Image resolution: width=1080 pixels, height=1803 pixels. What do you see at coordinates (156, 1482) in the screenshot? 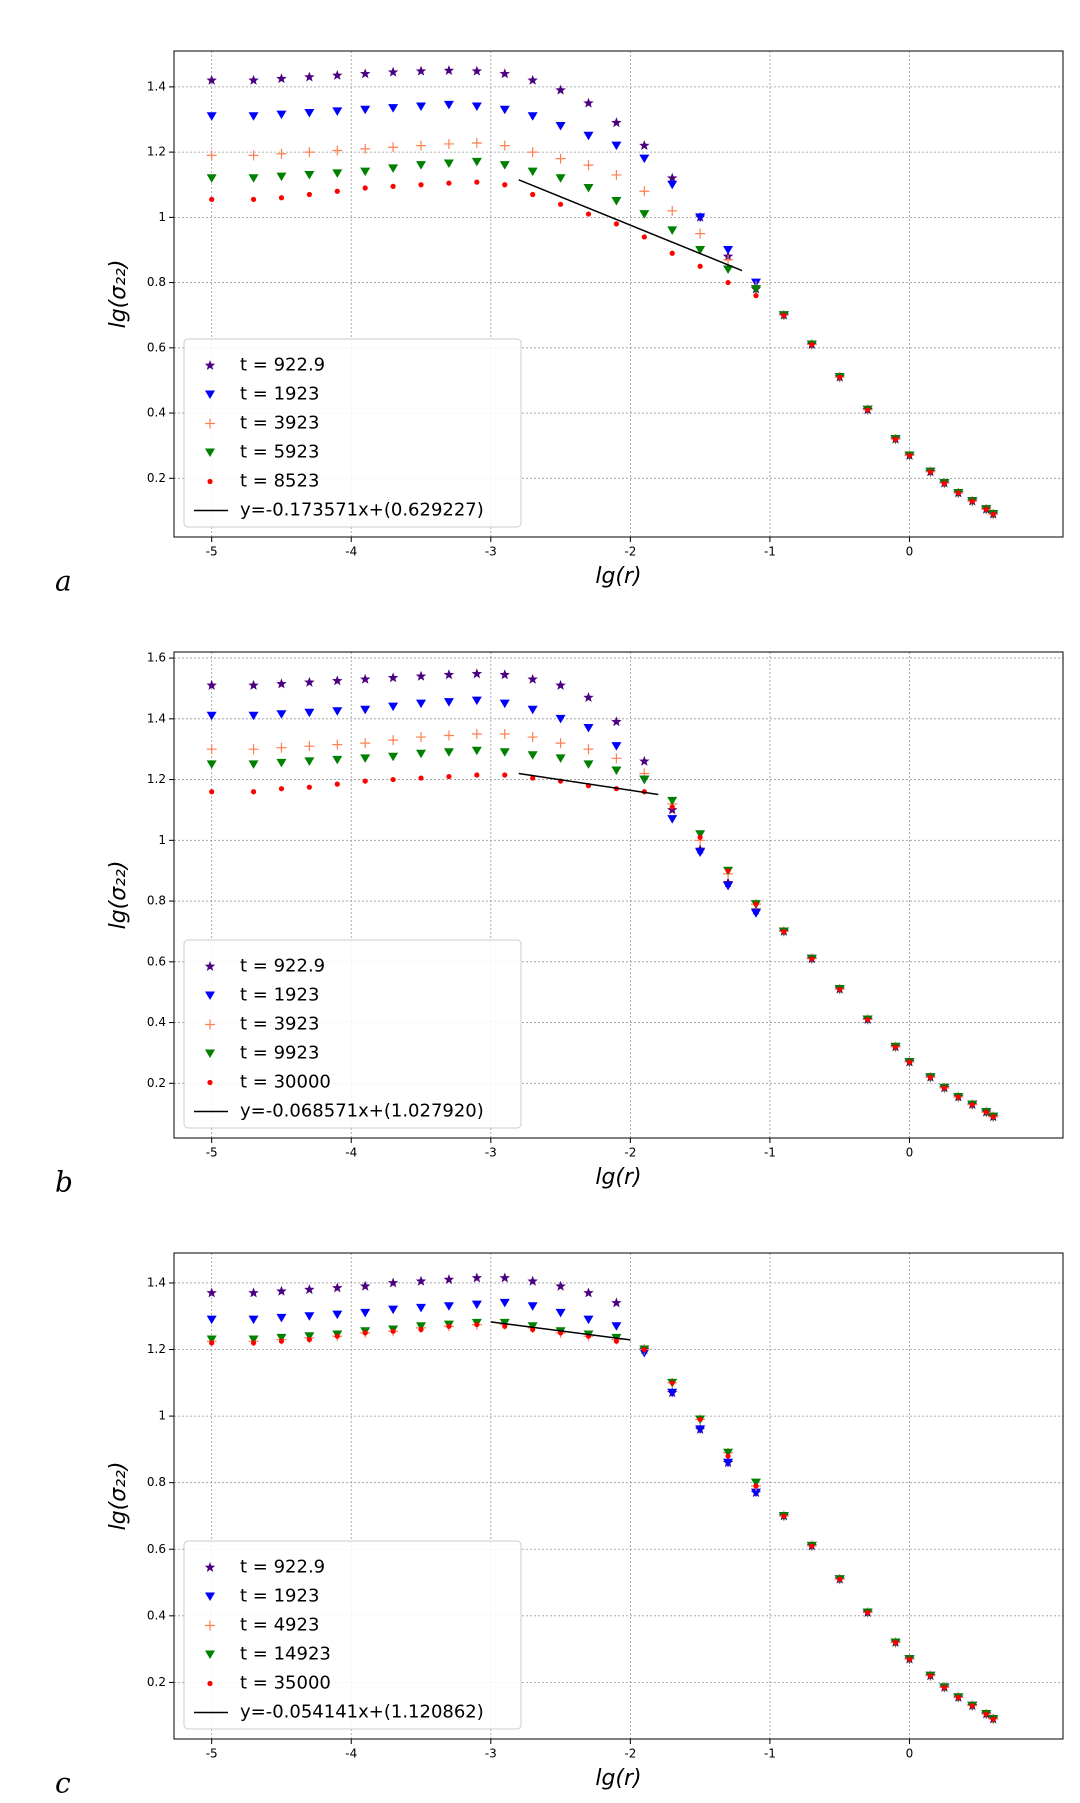
I see `y-tick-label: 0.8` at bounding box center [156, 1482].